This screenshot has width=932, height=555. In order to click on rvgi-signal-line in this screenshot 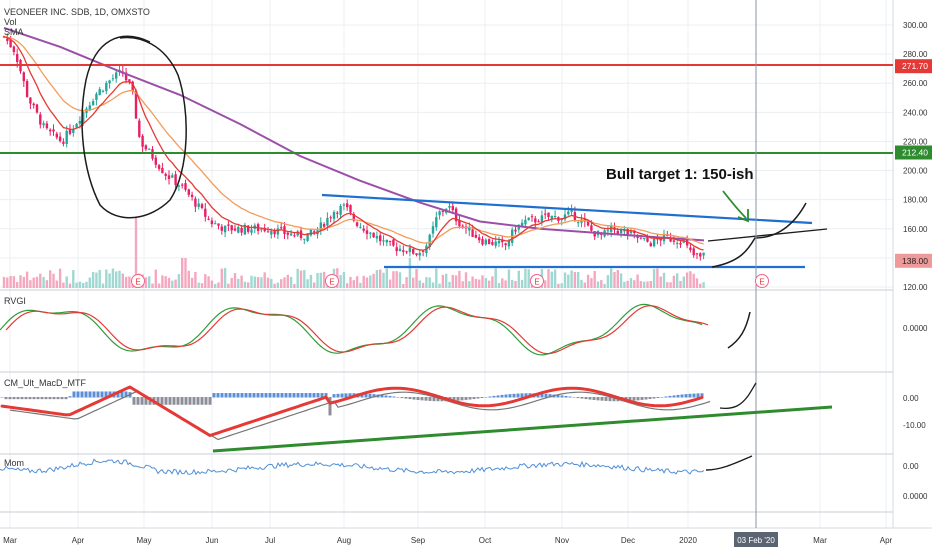, I will do `click(351, 329)`.